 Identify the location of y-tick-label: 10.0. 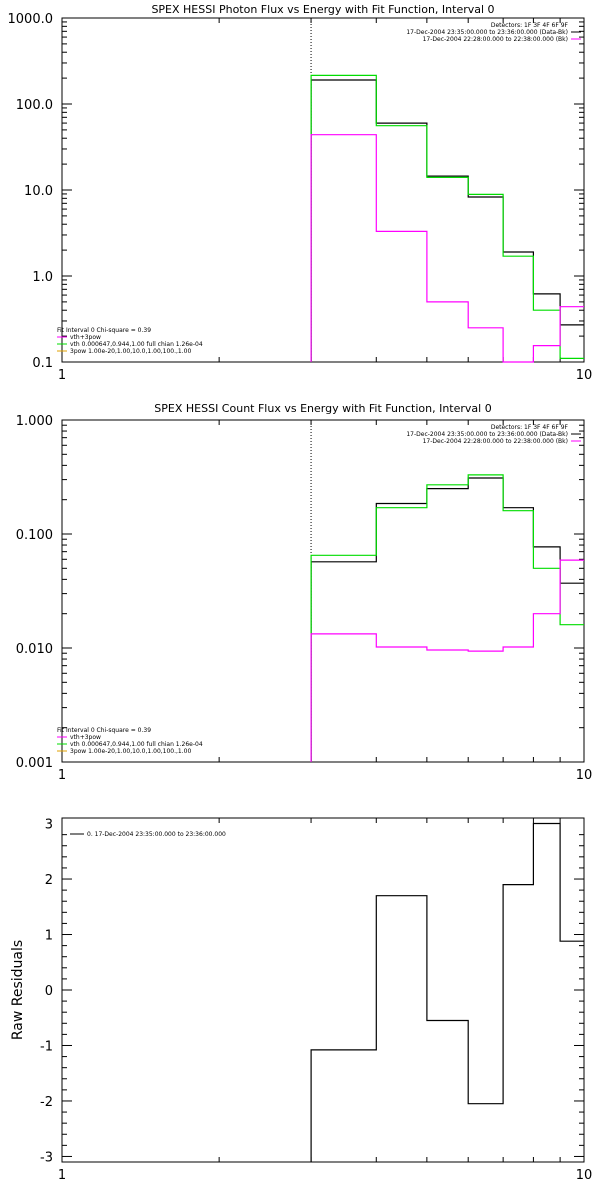
(38, 191).